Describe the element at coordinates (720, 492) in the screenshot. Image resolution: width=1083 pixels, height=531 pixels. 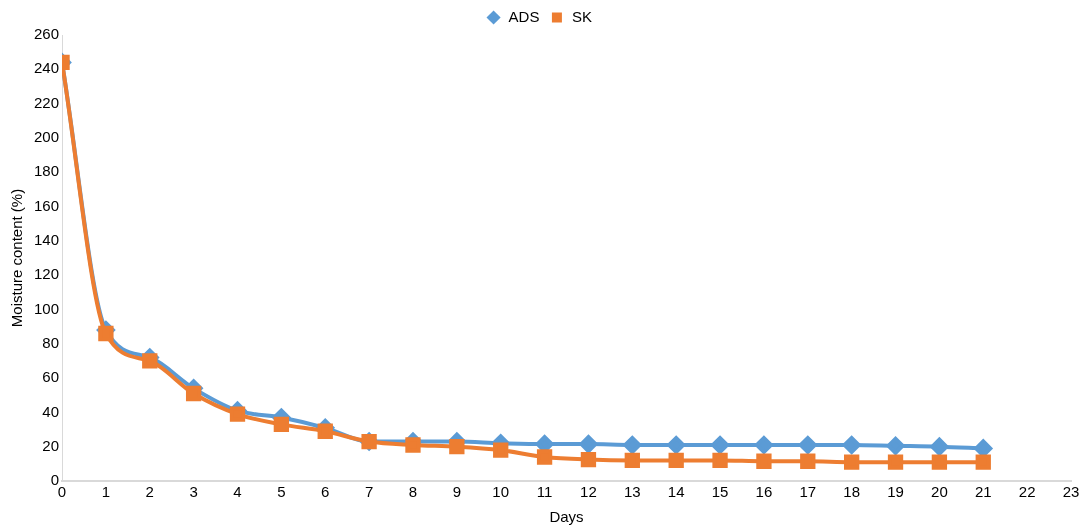
I see `x-tick-label: 15` at that location.